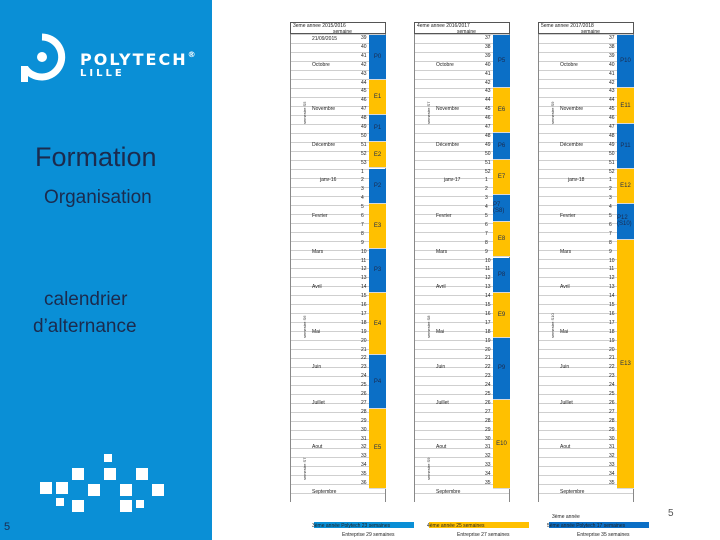 This screenshot has width=720, height=540. What do you see at coordinates (448, 144) in the screenshot?
I see `month-label: Décembre` at bounding box center [448, 144].